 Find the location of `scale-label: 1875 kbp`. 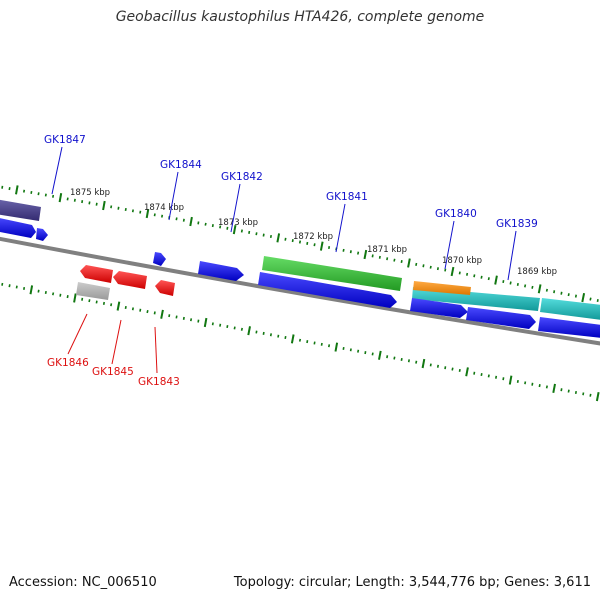

scale-label: 1875 kbp is located at coordinates (90, 193).